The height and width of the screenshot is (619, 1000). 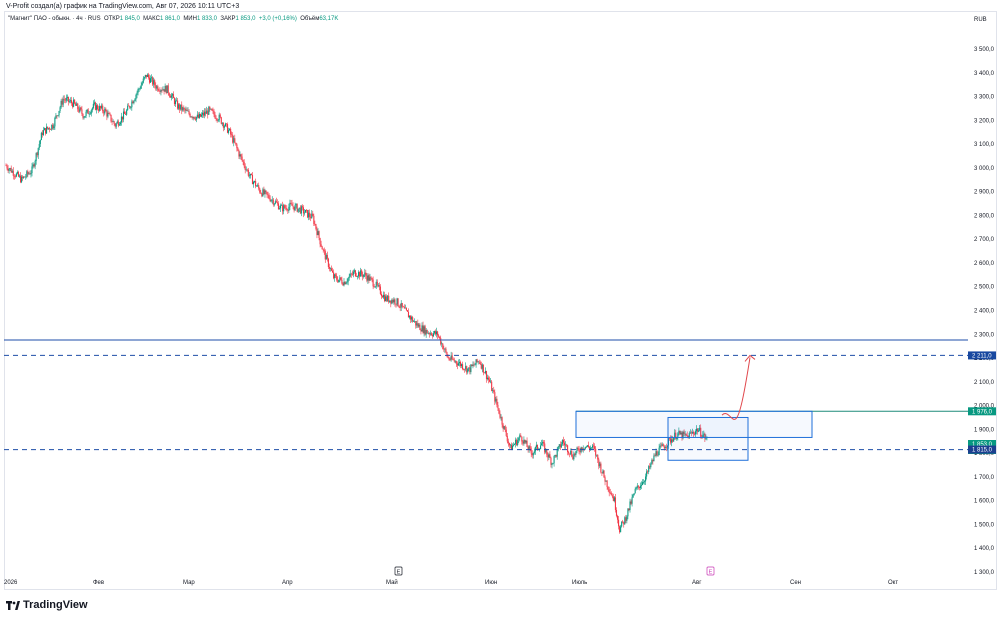 What do you see at coordinates (736, 388) in the screenshot?
I see `forecast-arrow` at bounding box center [736, 388].